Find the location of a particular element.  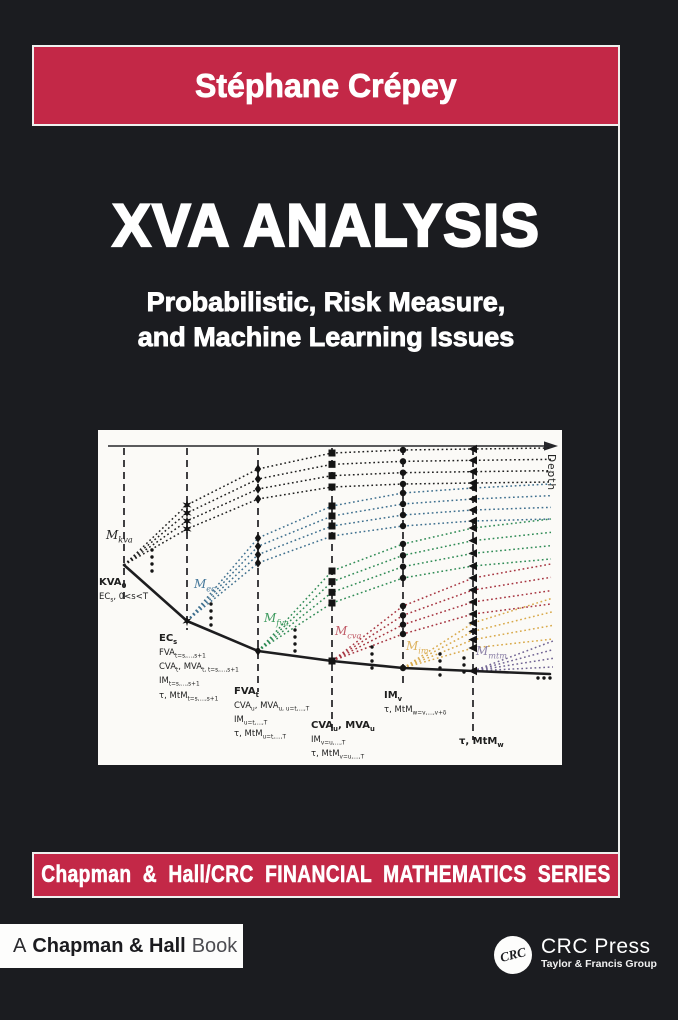

kva0-label: KVA0 ECs, 0<s<T is located at coordinates (124, 590).